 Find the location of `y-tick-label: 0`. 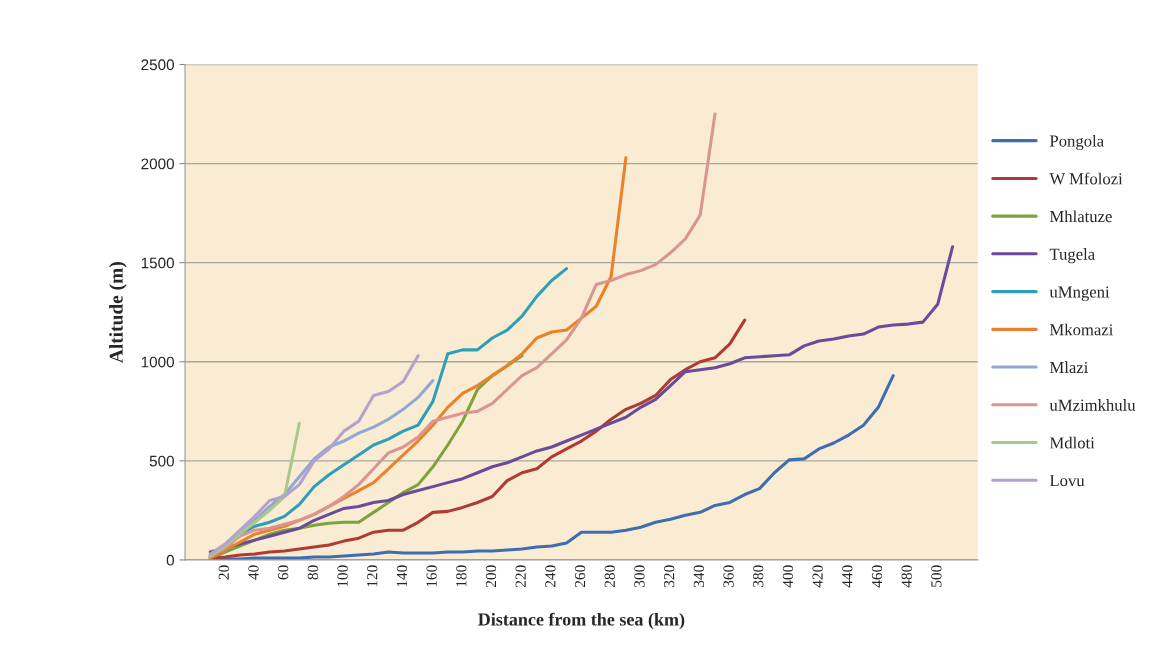

y-tick-label: 0 is located at coordinates (170, 560).